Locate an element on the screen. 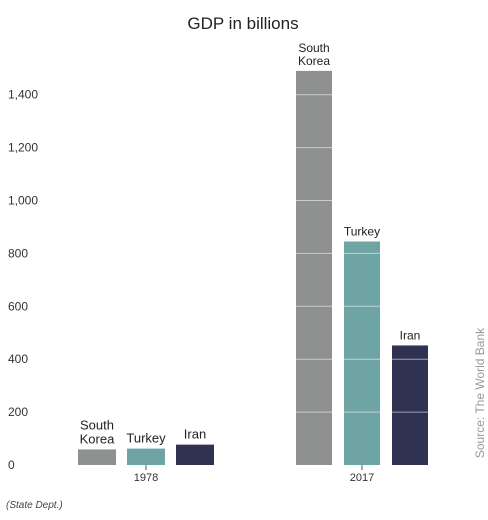 This screenshot has height=520, width=488. y-tick-label: 200 is located at coordinates (18, 412).